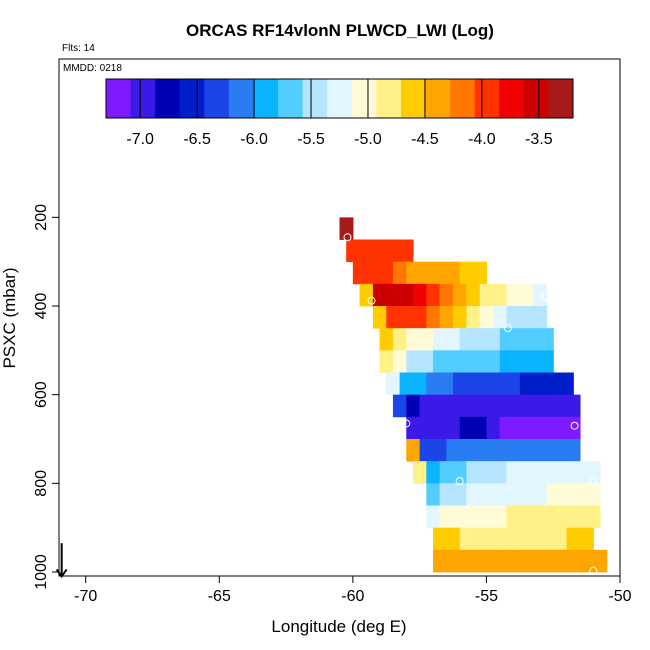  I want to click on x-axis-label: Longitude (deg E), so click(338, 626).